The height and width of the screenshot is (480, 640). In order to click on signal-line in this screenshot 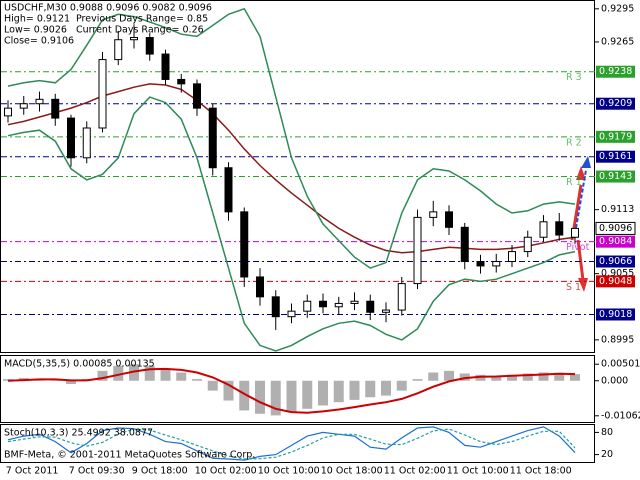, I will do `click(291, 390)`.